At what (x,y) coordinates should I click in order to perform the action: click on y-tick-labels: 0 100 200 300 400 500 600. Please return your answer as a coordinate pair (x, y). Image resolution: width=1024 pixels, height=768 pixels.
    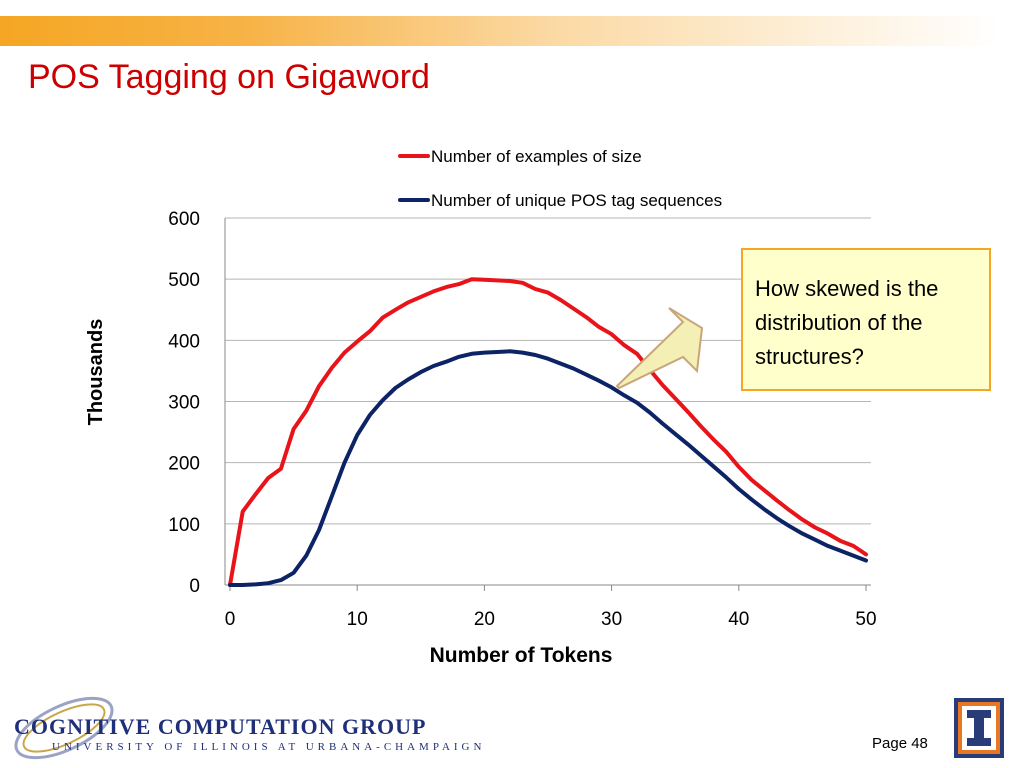
    Looking at the image, I should click on (184, 403).